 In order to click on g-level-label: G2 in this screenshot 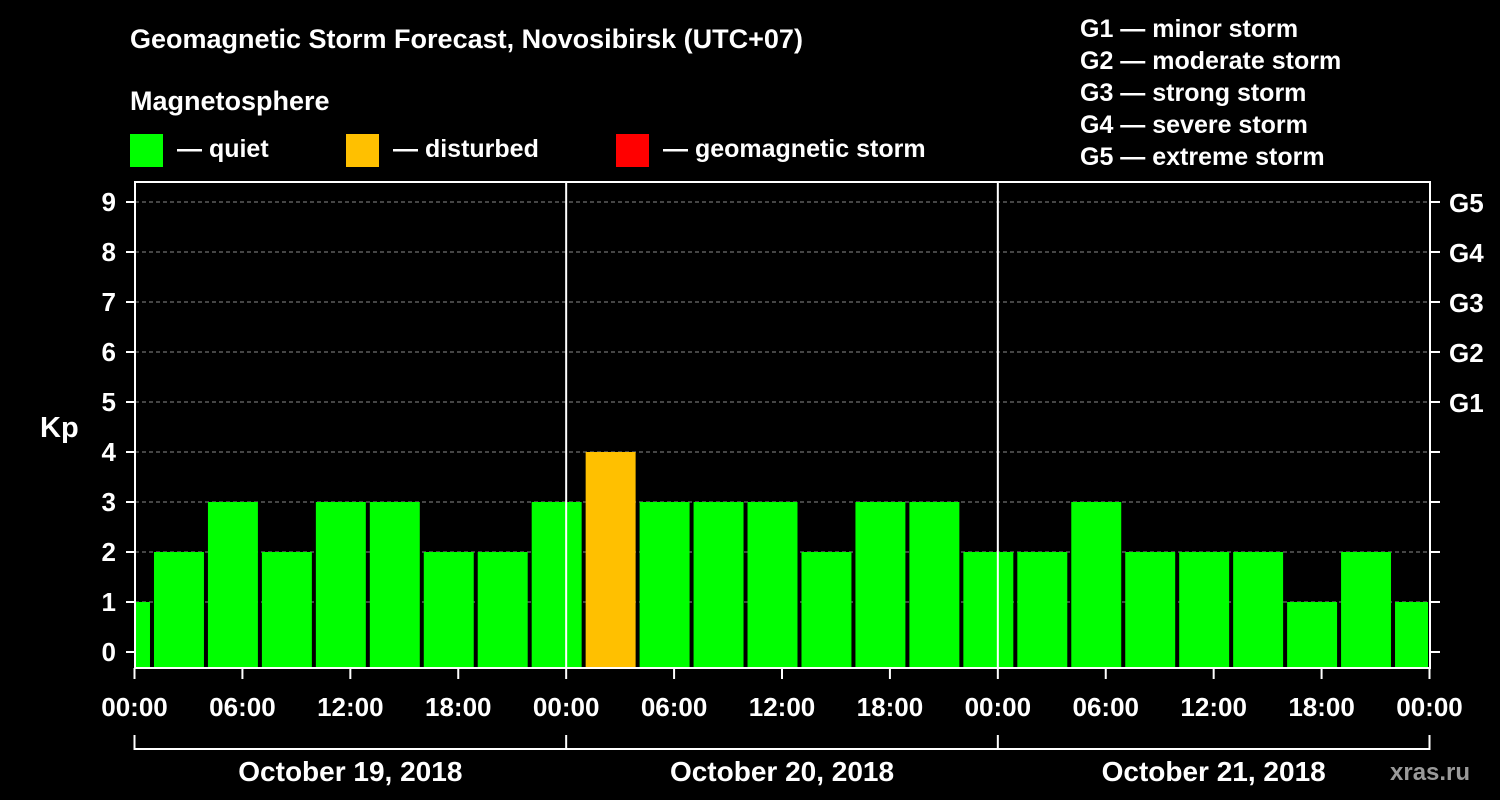, I will do `click(1466, 353)`.